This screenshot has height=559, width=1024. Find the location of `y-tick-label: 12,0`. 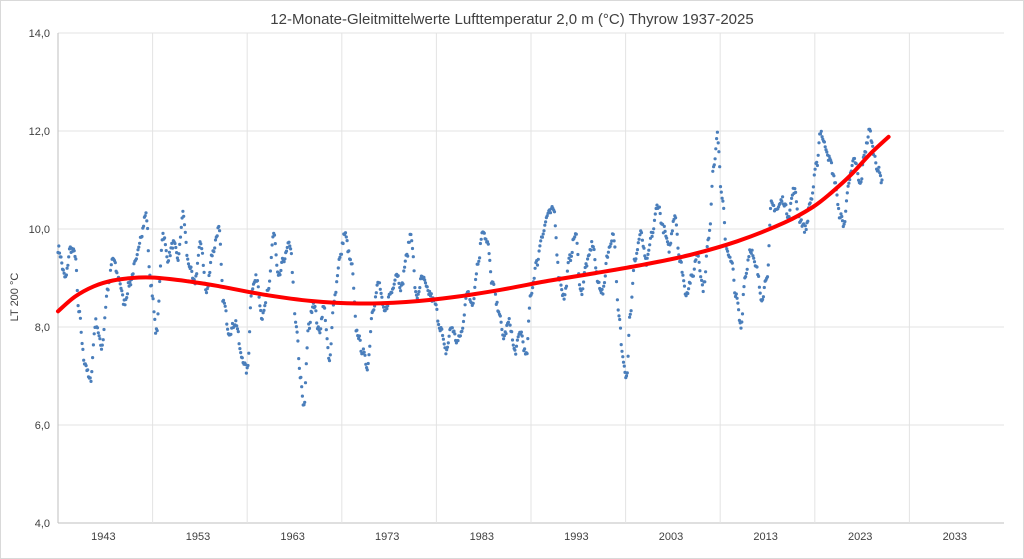

y-tick-label: 12,0 is located at coordinates (39, 132).